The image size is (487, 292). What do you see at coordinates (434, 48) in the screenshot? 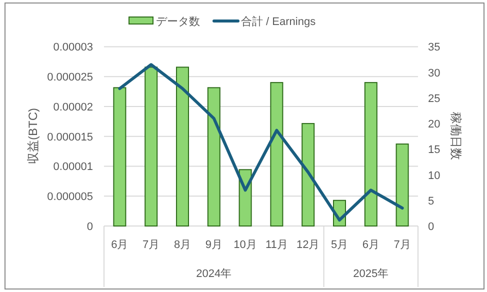
I see `y2-tick-label: 35` at bounding box center [434, 48].